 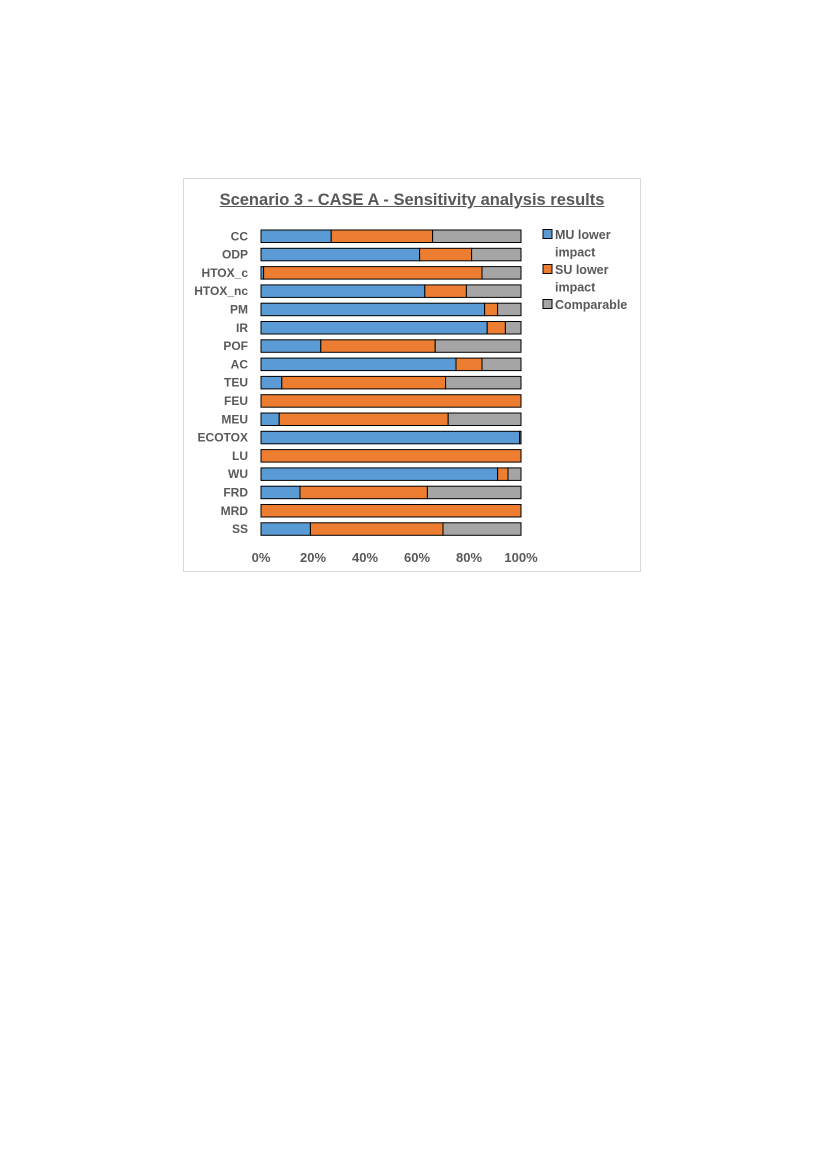 I want to click on category-label: PM, so click(x=239, y=309).